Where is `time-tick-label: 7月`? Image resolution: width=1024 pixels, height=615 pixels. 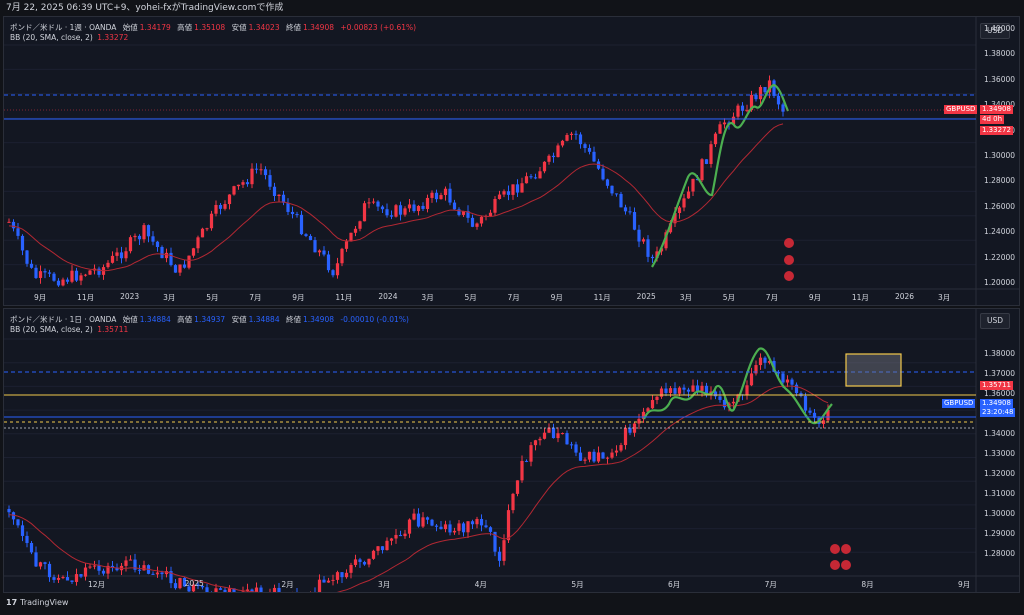
time-tick-label: 7月 is located at coordinates (513, 297).